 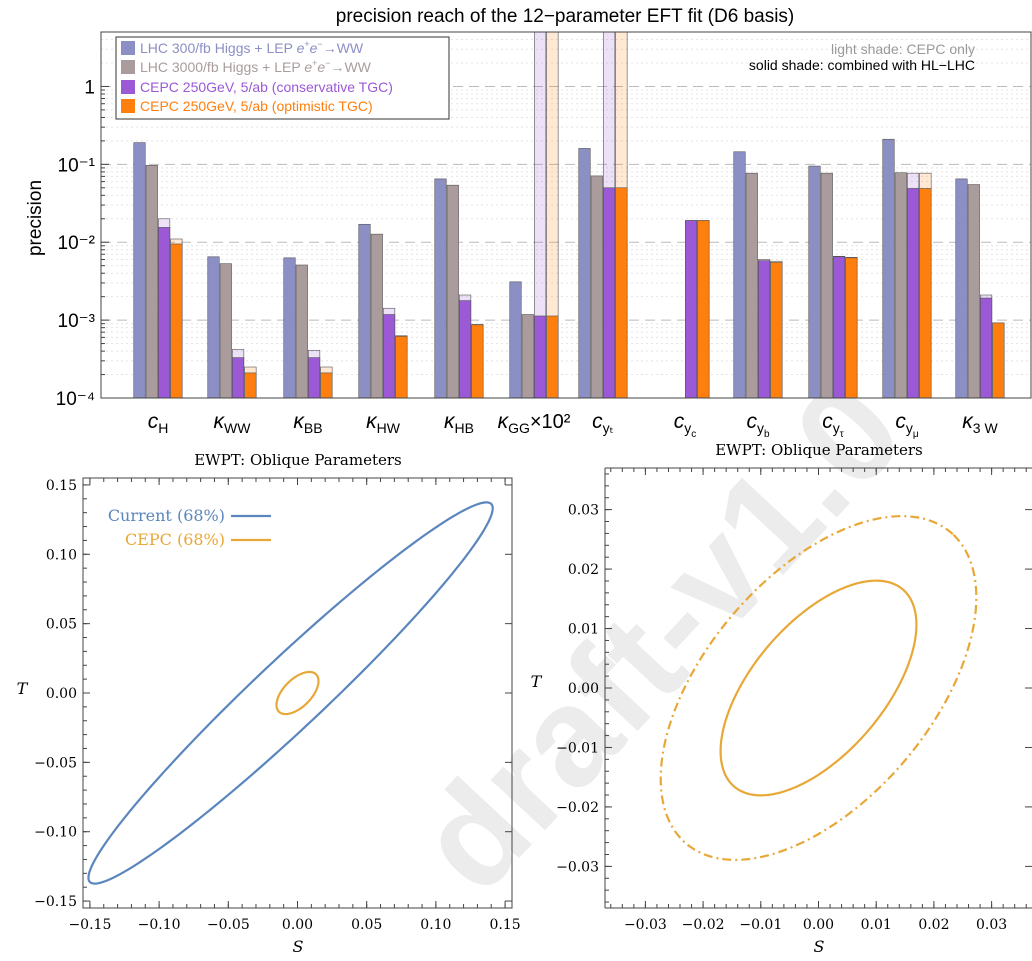 I want to click on y-tick-label: 10⁻⁴, so click(x=75, y=399).